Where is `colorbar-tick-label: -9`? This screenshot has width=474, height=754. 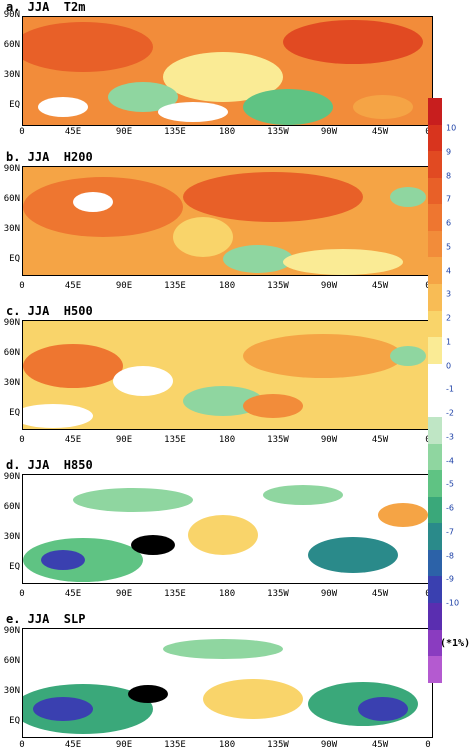 colorbar-tick-label: -9 is located at coordinates (450, 579).